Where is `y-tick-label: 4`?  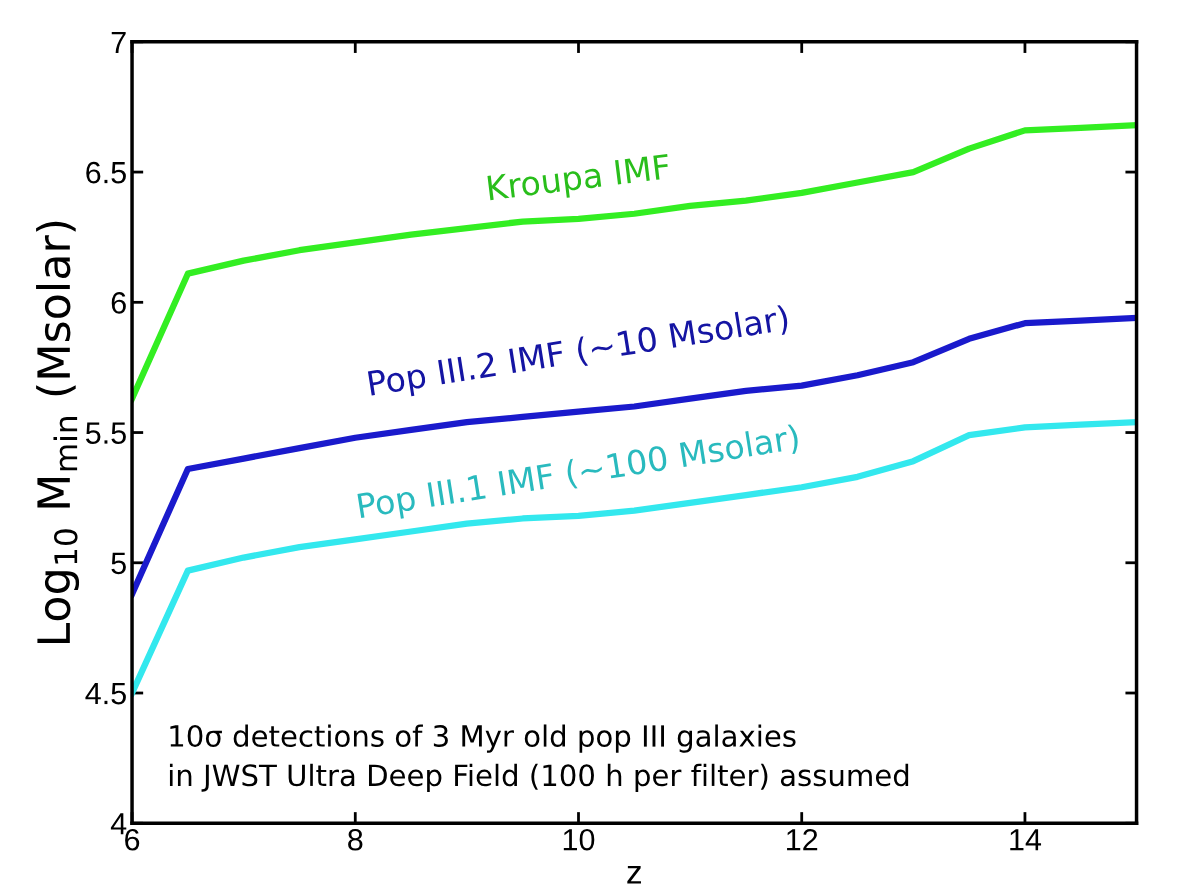
y-tick-label: 4 is located at coordinates (118, 824).